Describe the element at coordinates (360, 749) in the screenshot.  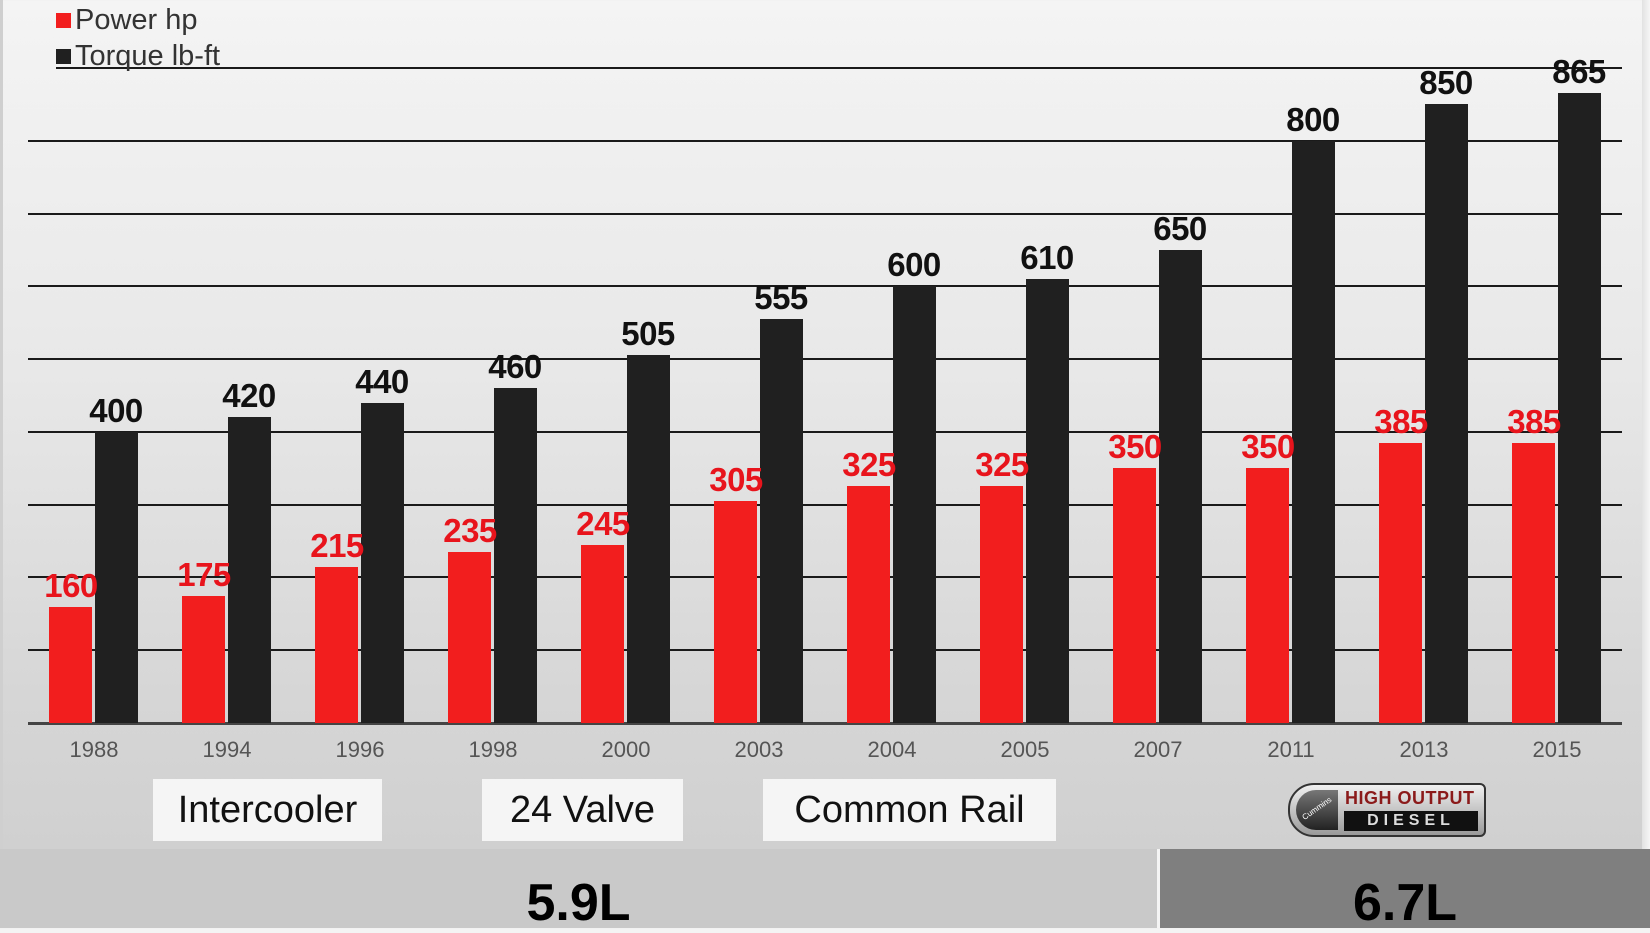
I see `x-tick-label: 1996` at that location.